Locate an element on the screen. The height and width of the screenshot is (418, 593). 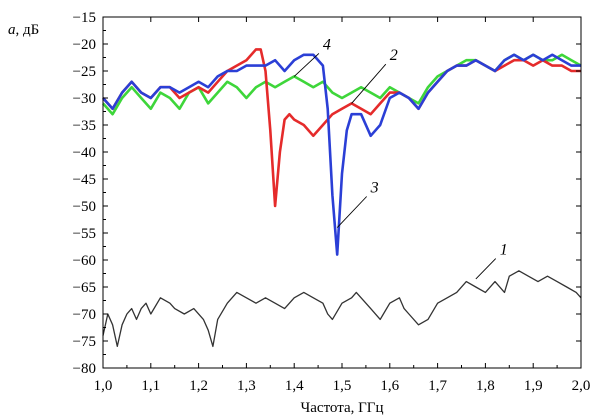
y-tick-label: −80 is located at coordinates (84, 369).